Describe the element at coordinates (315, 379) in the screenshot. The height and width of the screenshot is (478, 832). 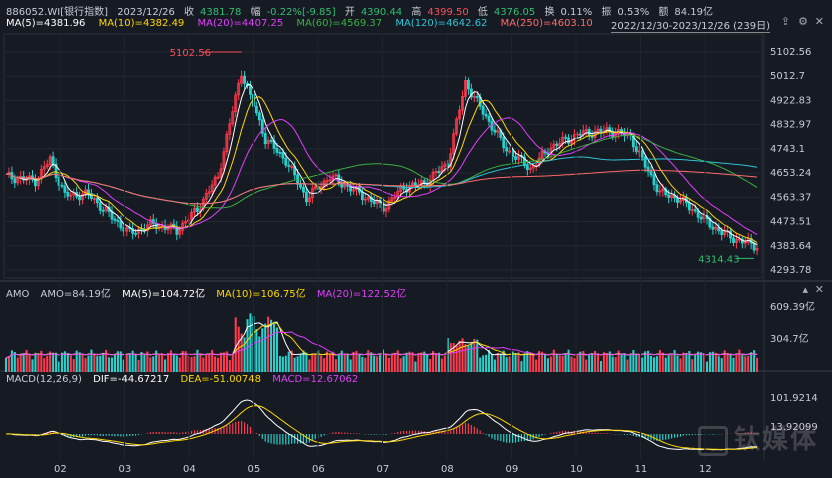
I see `macd-value: MACD=12.67062` at that location.